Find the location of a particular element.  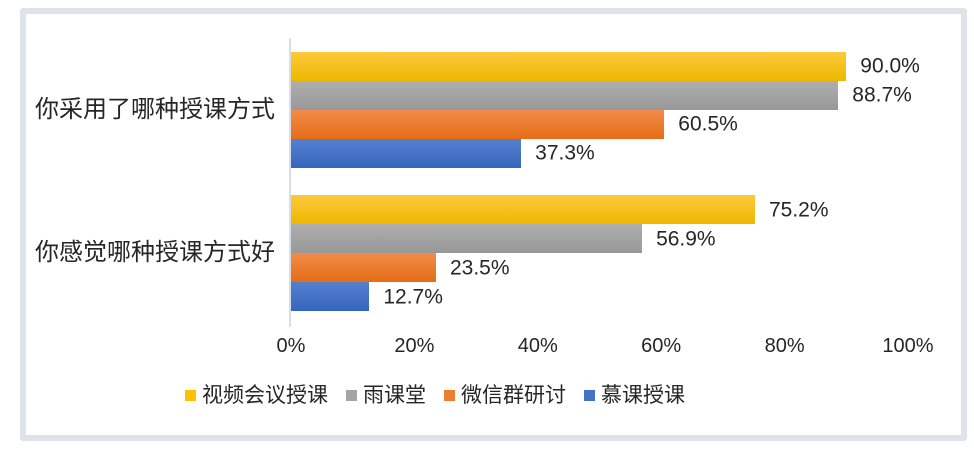

legend-label: 雨课堂 is located at coordinates (394, 395).